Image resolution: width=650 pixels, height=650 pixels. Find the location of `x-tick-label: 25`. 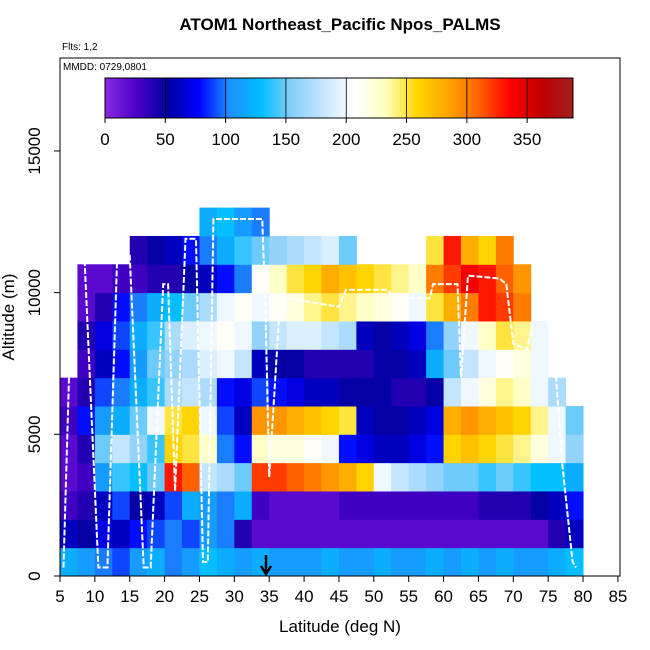

x-tick-label: 25 is located at coordinates (199, 596).